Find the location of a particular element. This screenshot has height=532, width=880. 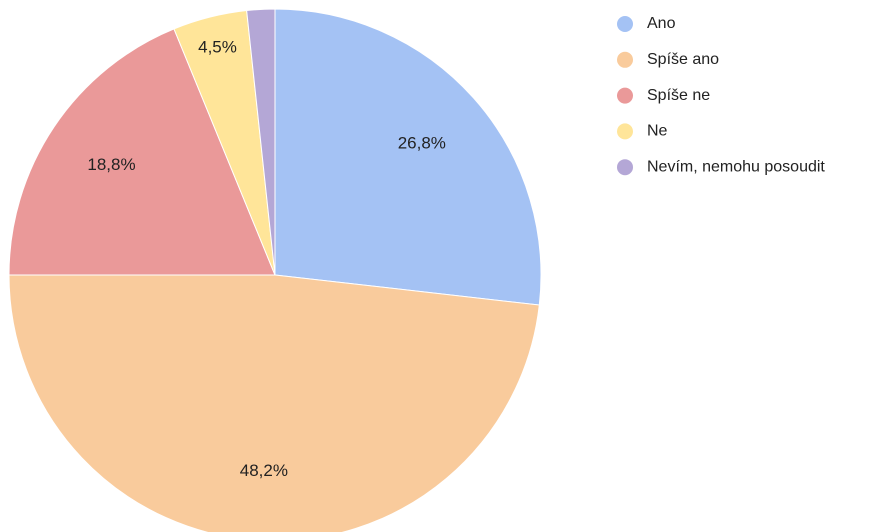

data-label: 4,5% is located at coordinates (217, 47).